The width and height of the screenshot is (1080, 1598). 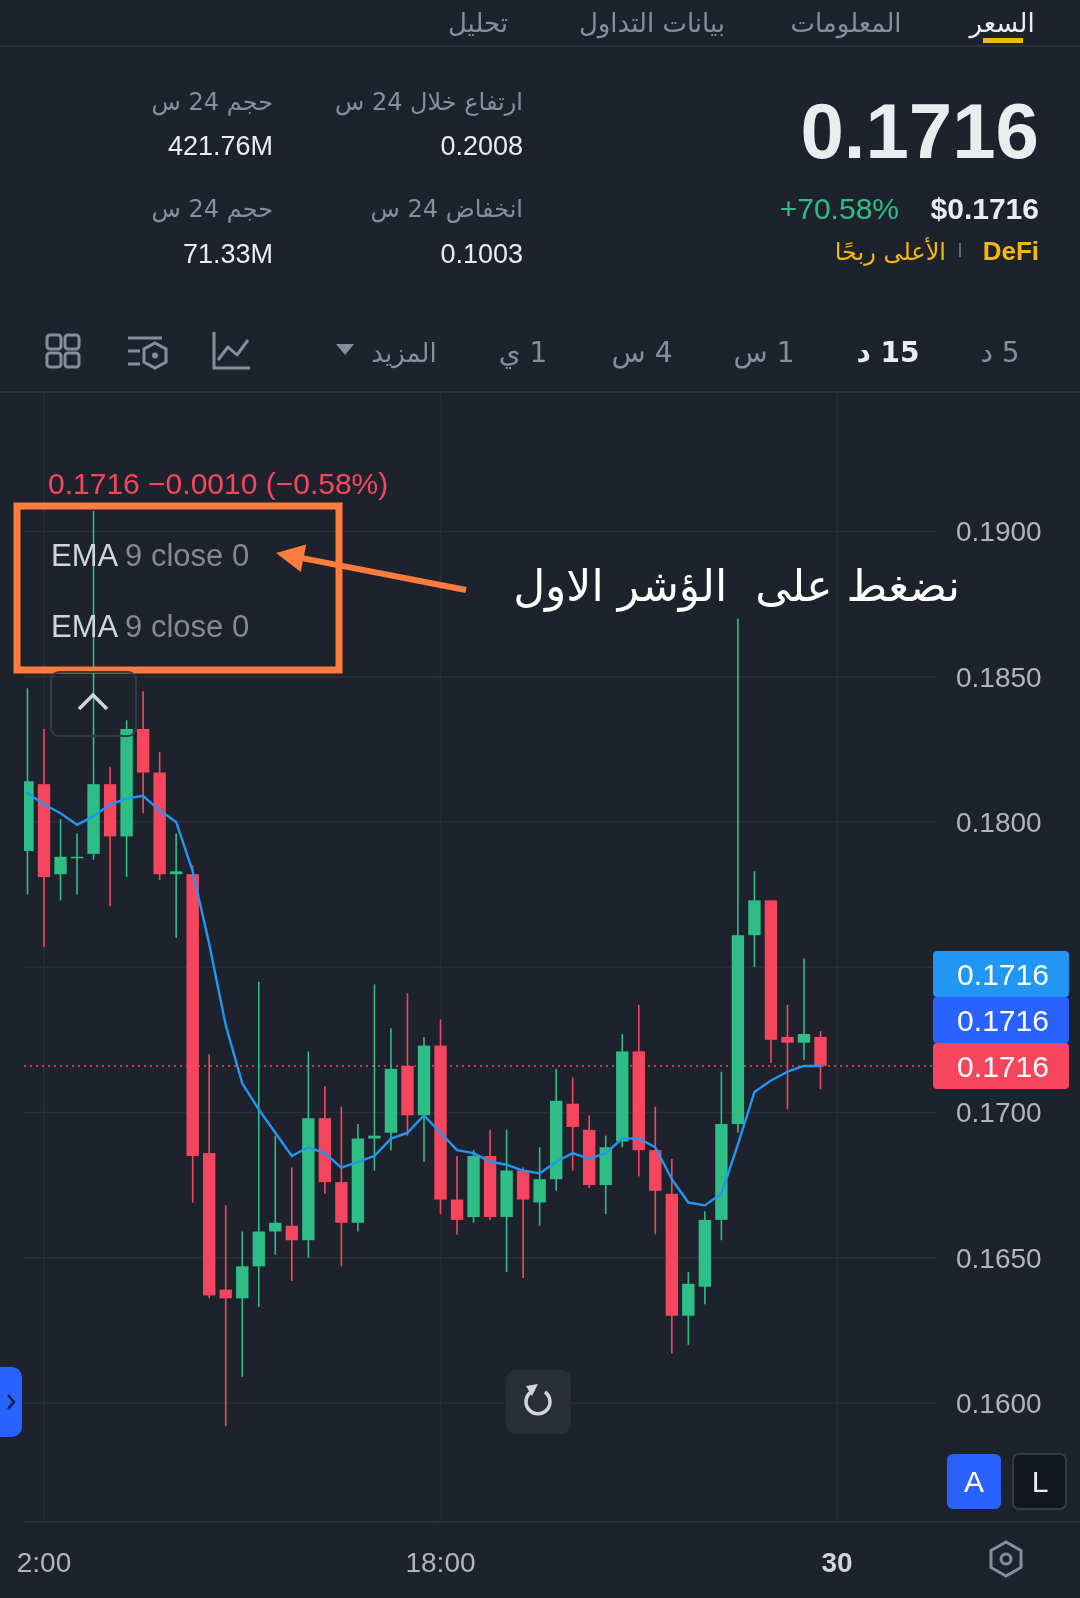 I want to click on y-tick-label: 0.1700, so click(x=999, y=1113).